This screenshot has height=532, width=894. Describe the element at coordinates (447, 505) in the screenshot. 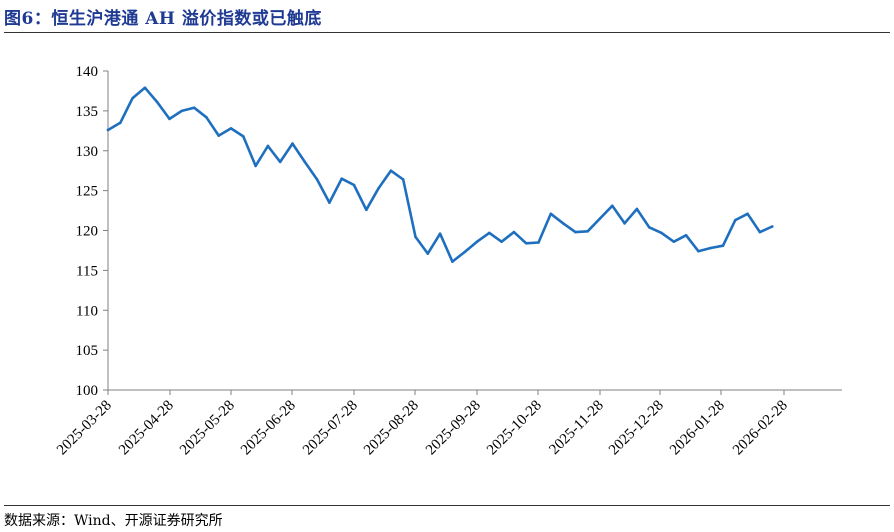

I see `bottom-rule` at that location.